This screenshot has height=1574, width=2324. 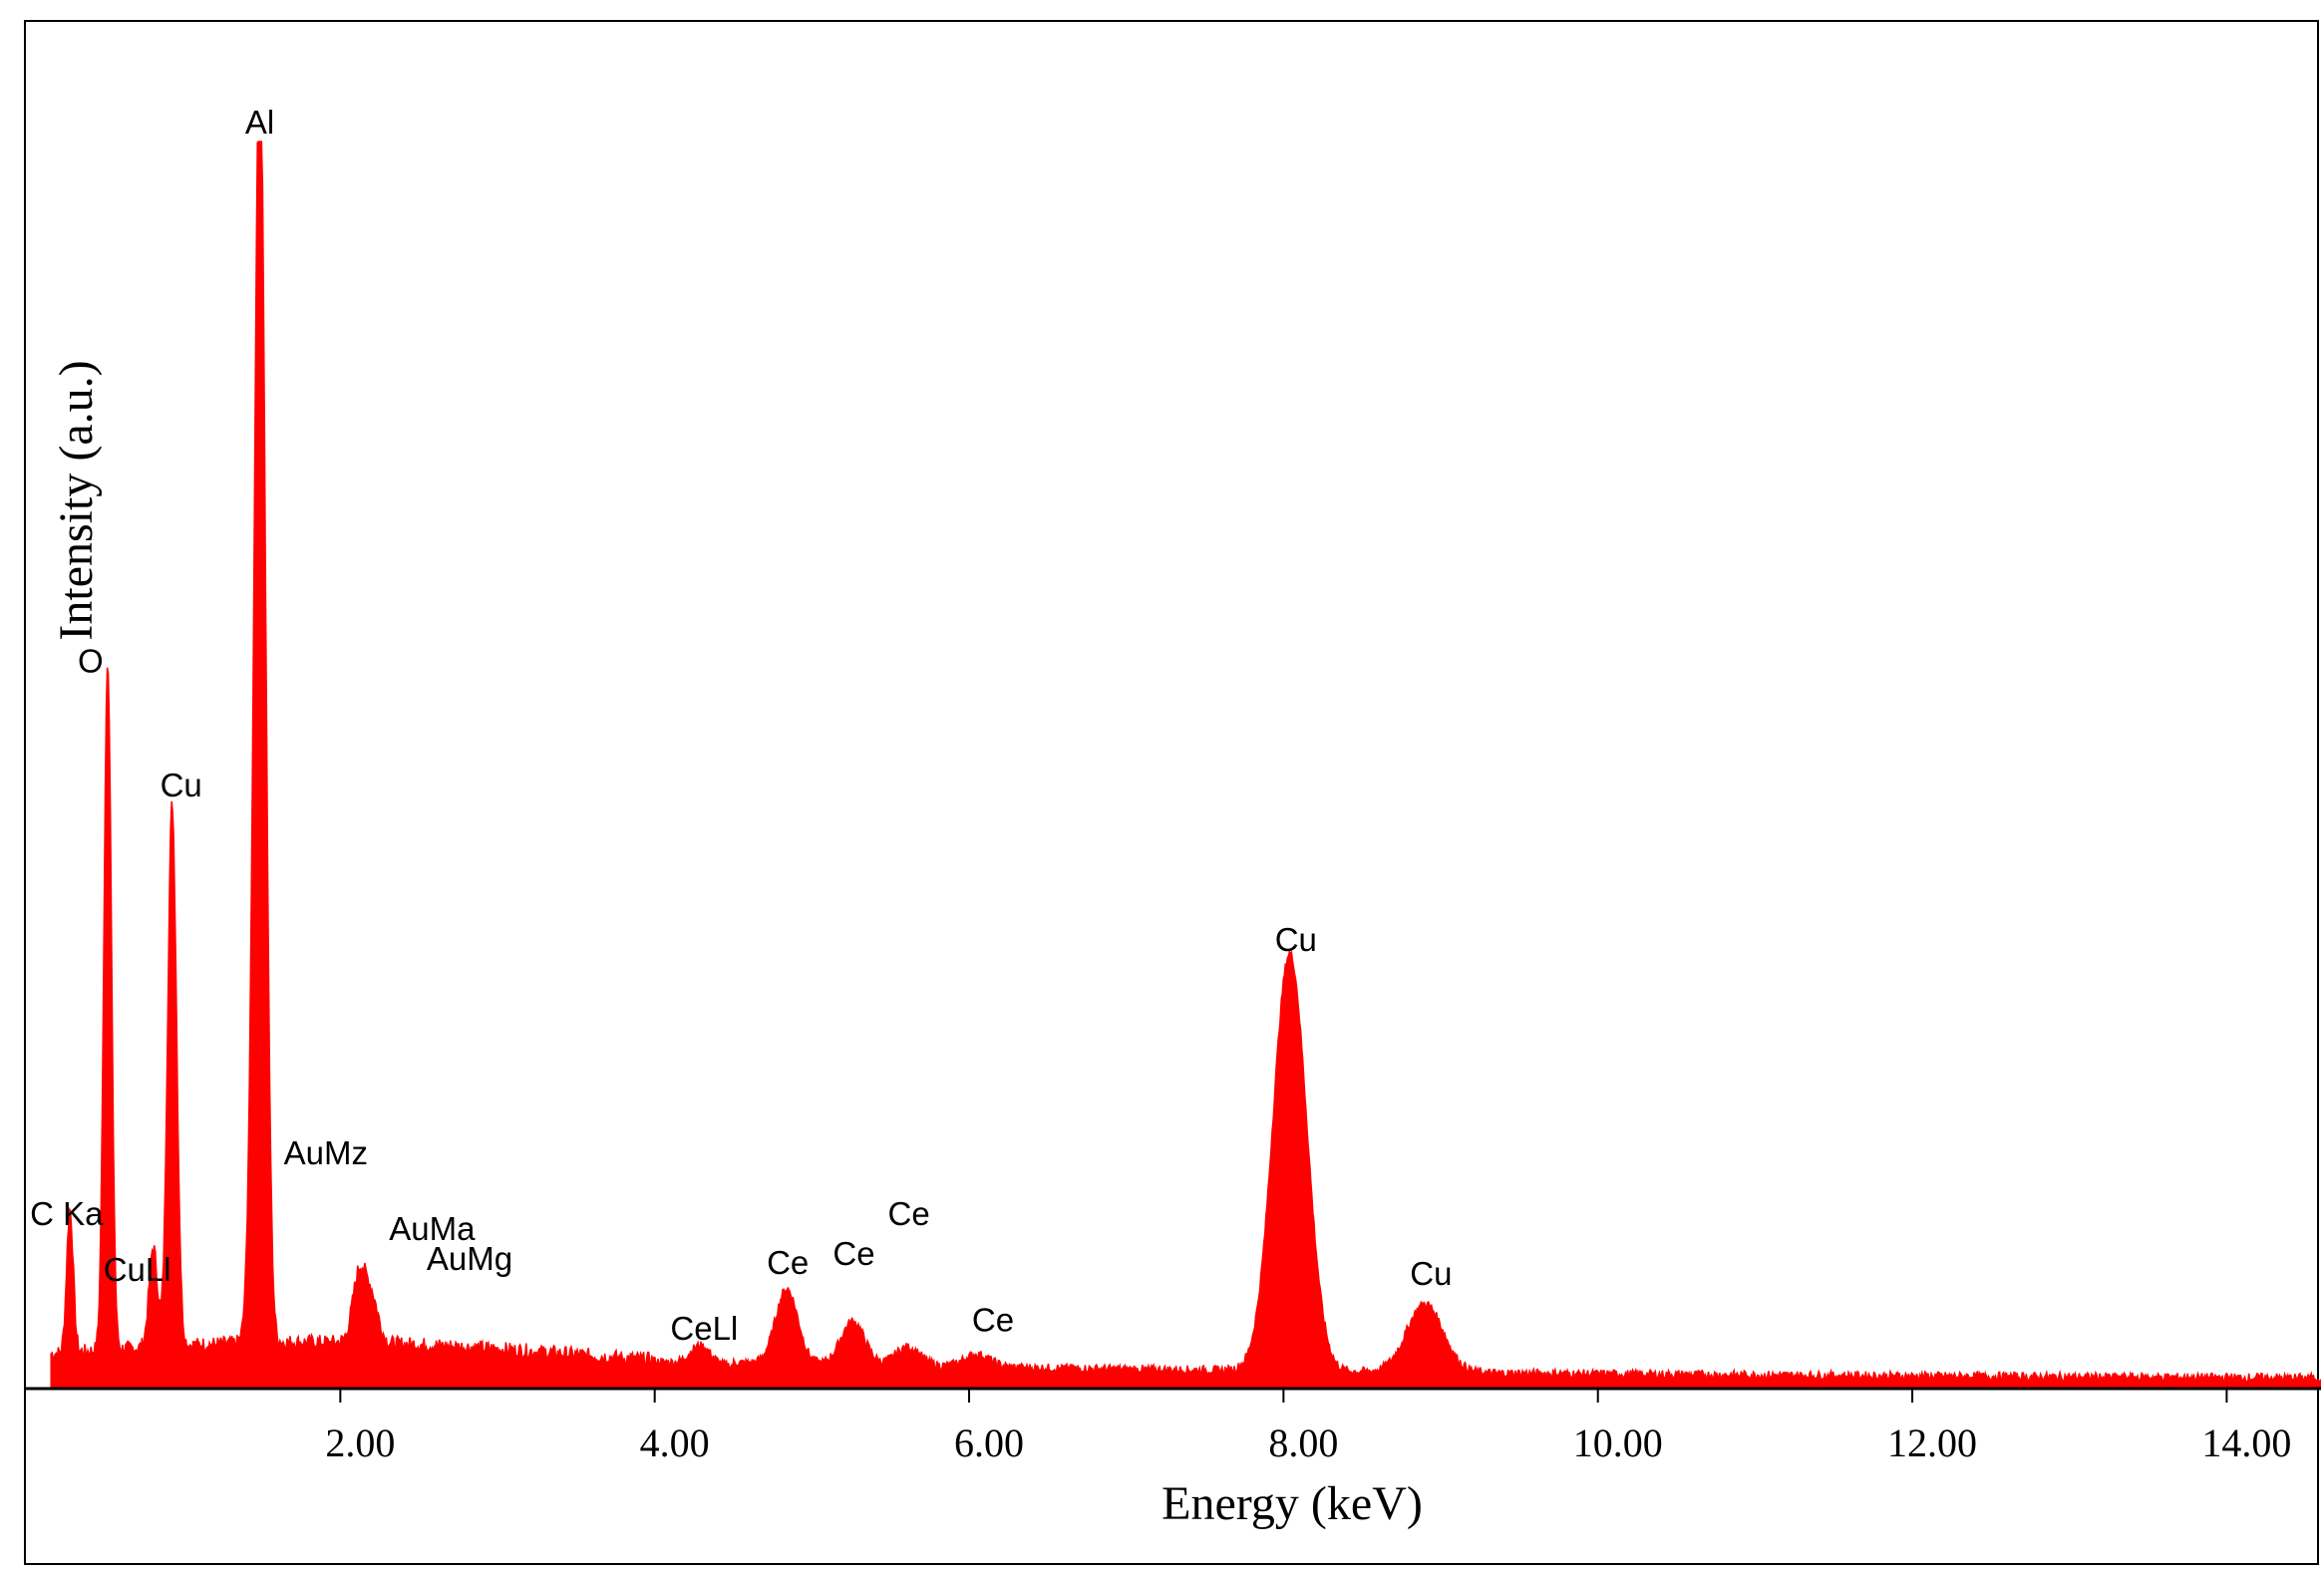 I want to click on x-ticks: 2.00 4.00 6.00 8.00 10.00 12.00 14.00, so click(x=1308, y=1427).